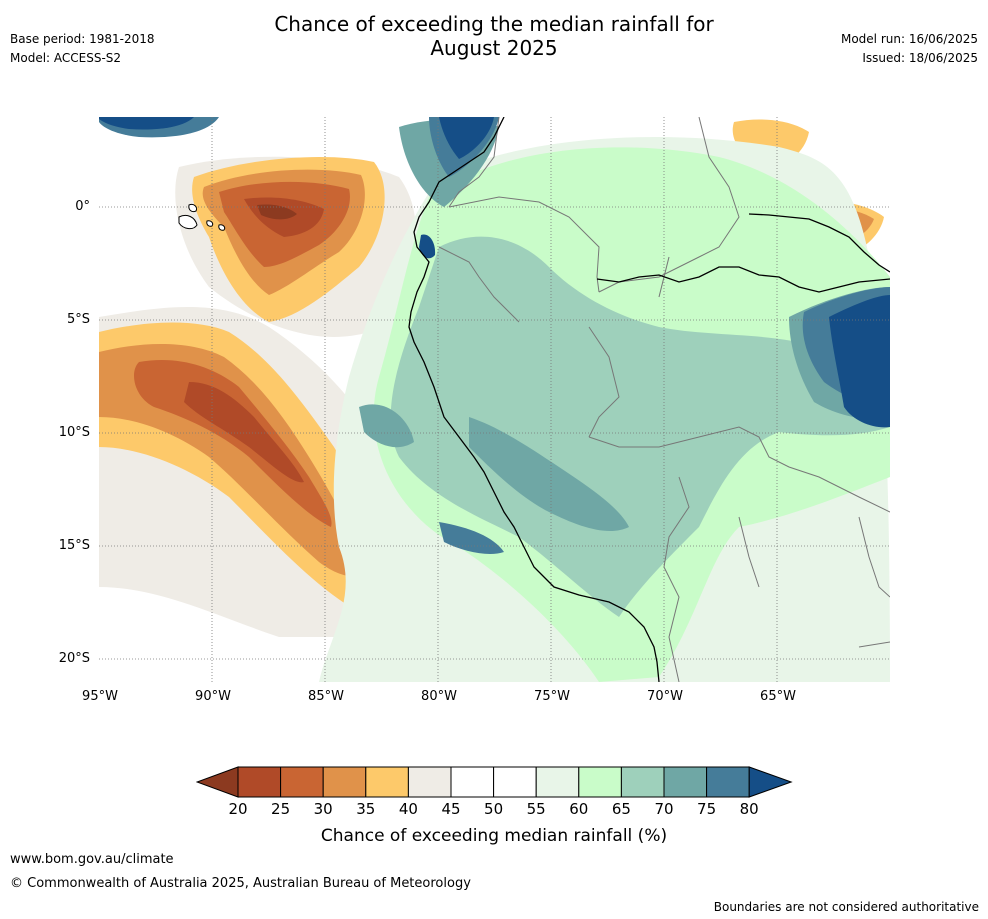 The width and height of the screenshot is (988, 919). I want to click on colorbar-tick-80: 80, so click(749, 809).